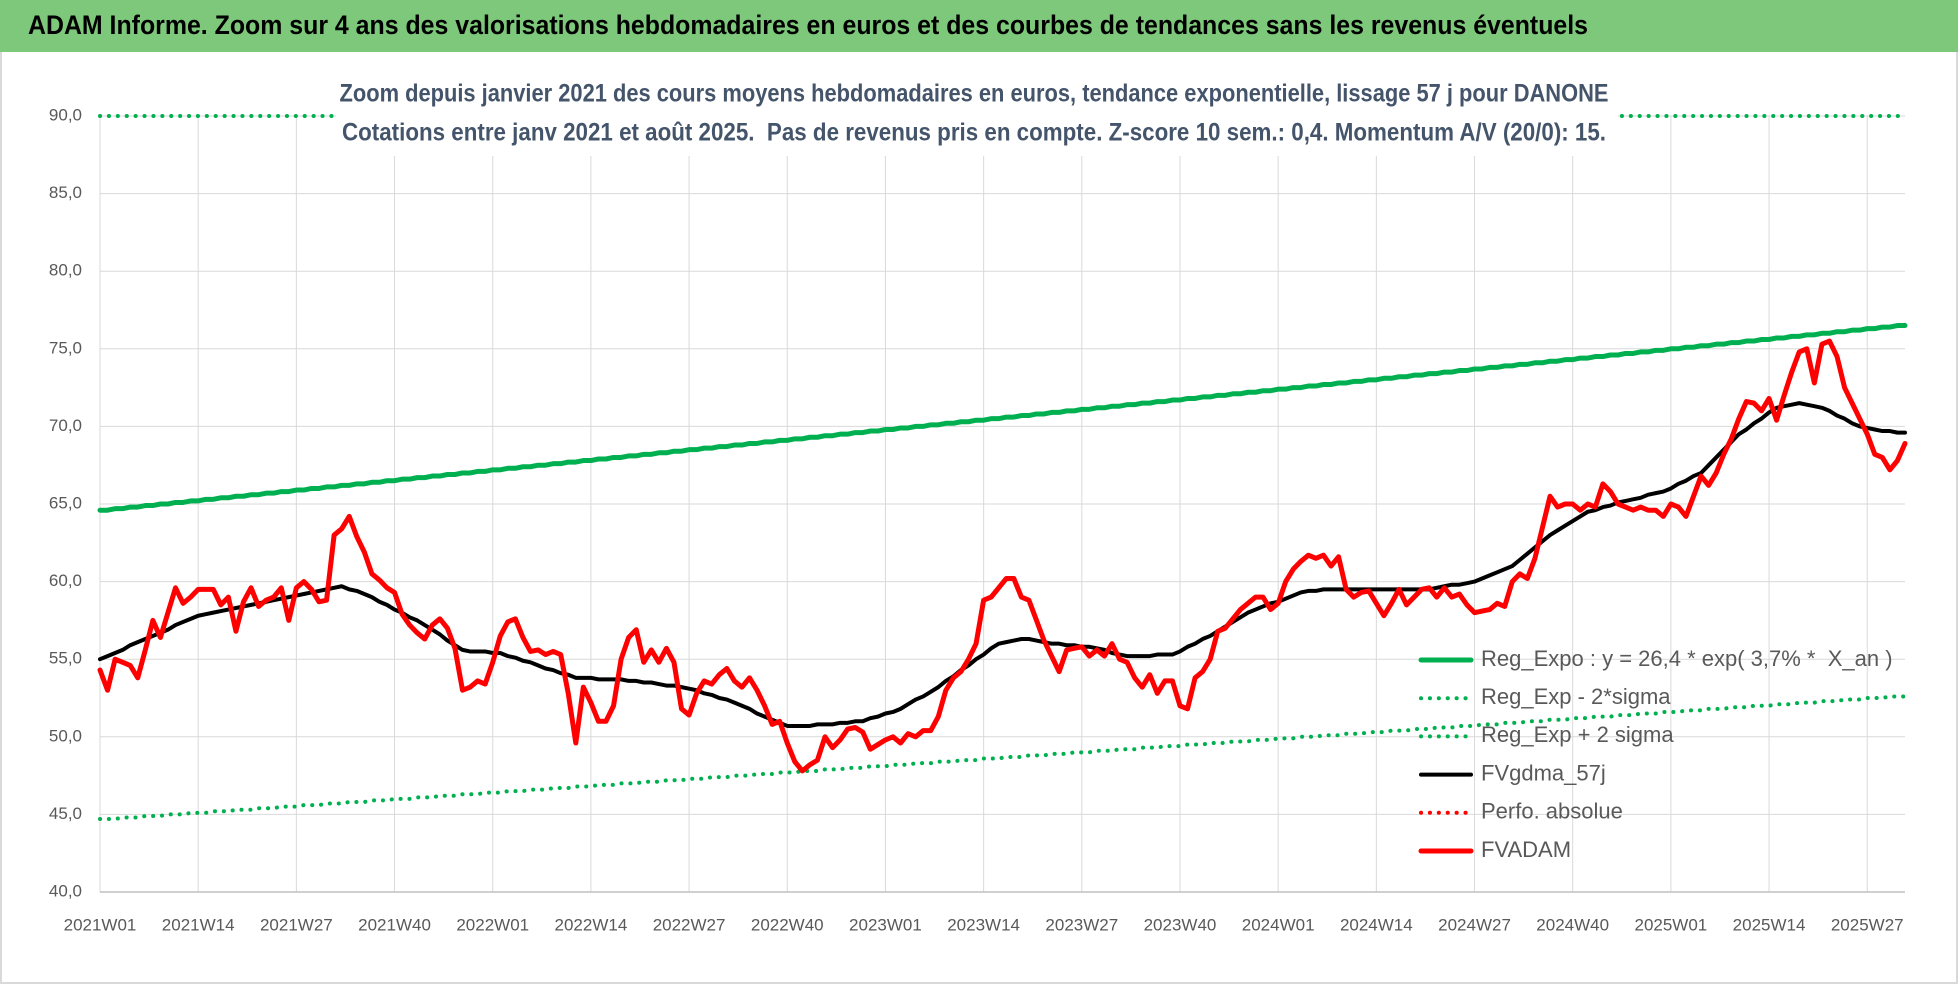 The width and height of the screenshot is (1958, 984). I want to click on x-tick-label: 2023W27, so click(1081, 924).